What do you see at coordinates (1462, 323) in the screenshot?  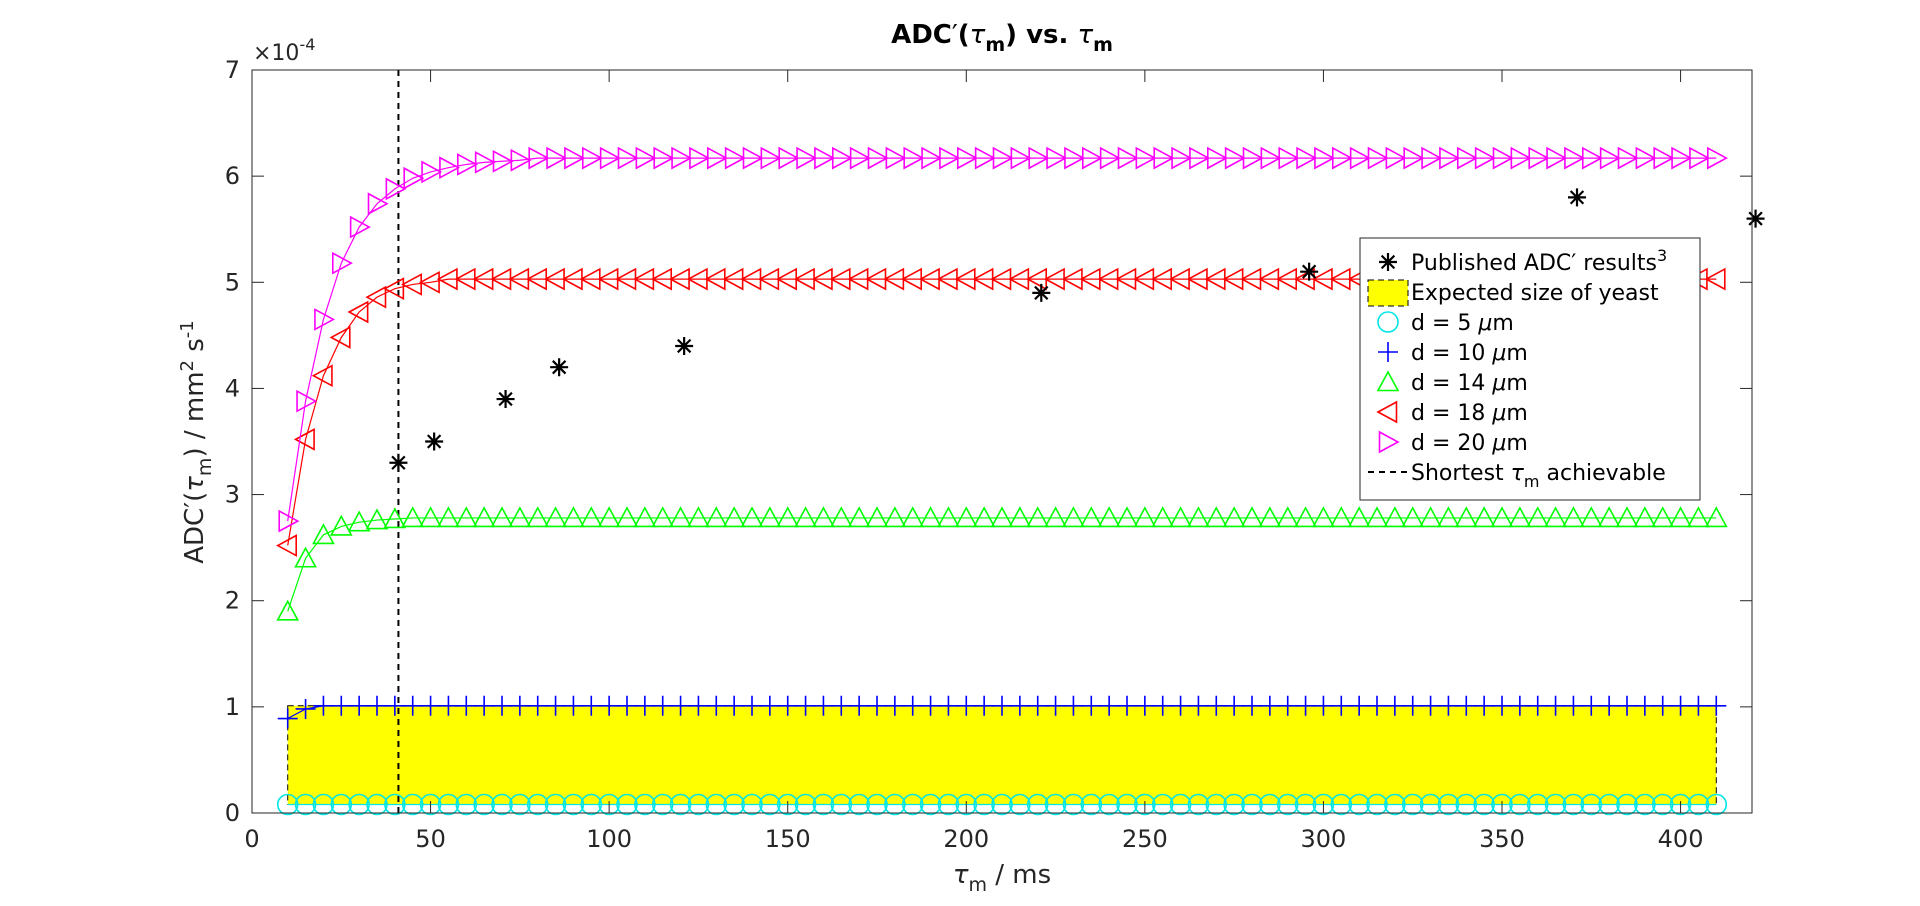 I see `legend-label-d5: d = 5 μm` at bounding box center [1462, 323].